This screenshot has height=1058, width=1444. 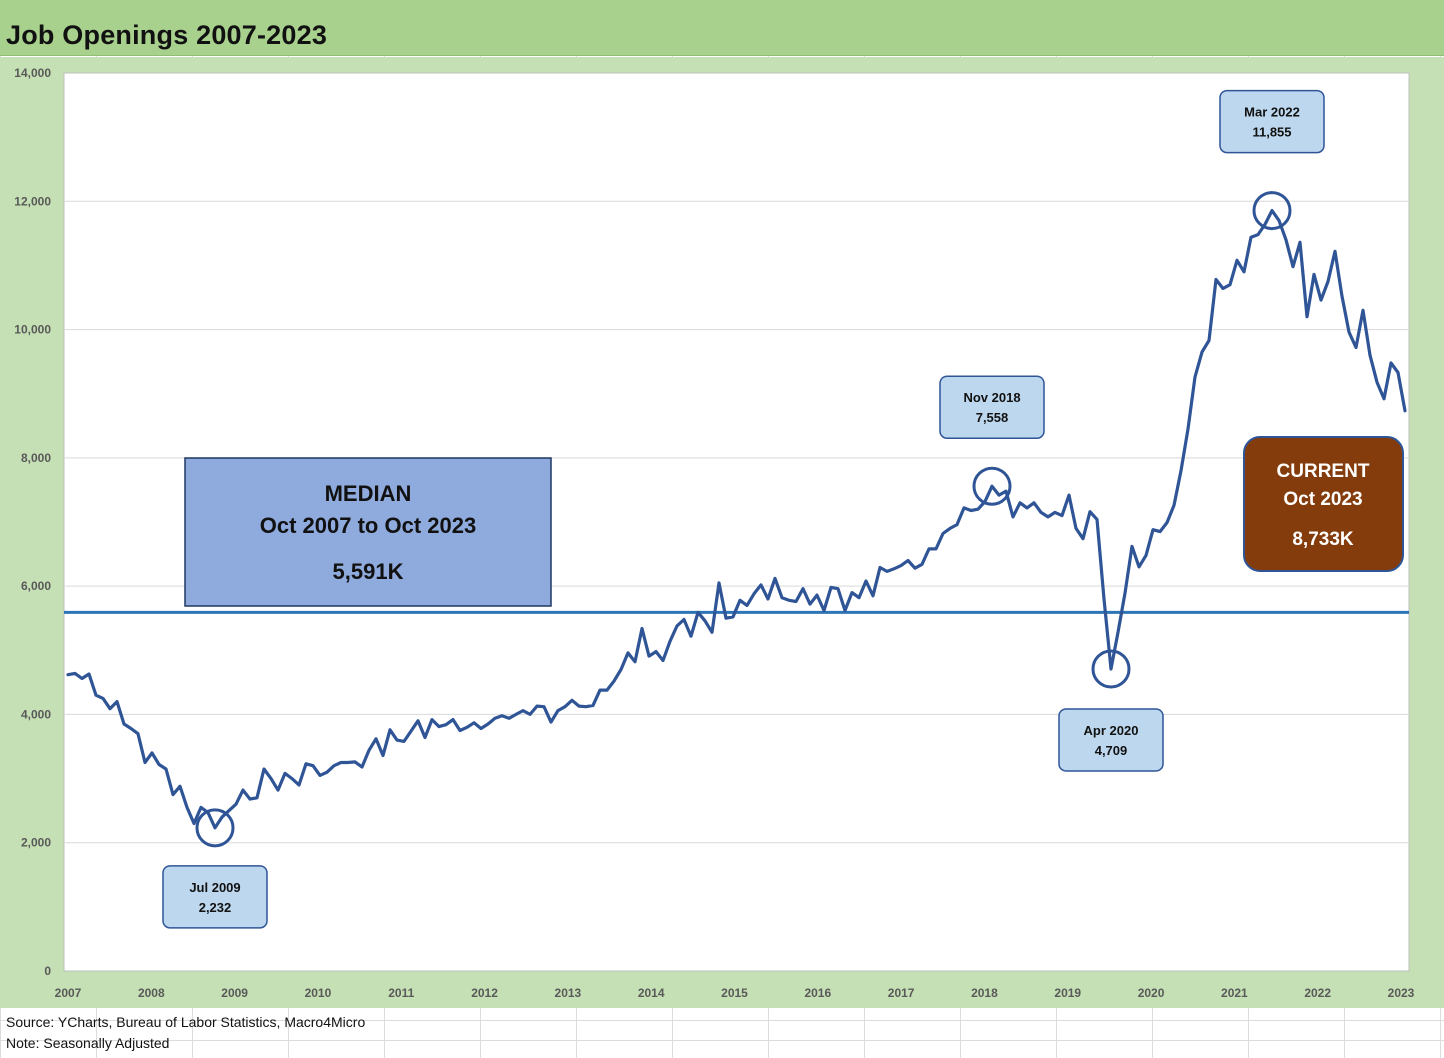 I want to click on current-box-title: CURRENT, so click(x=1323, y=471).